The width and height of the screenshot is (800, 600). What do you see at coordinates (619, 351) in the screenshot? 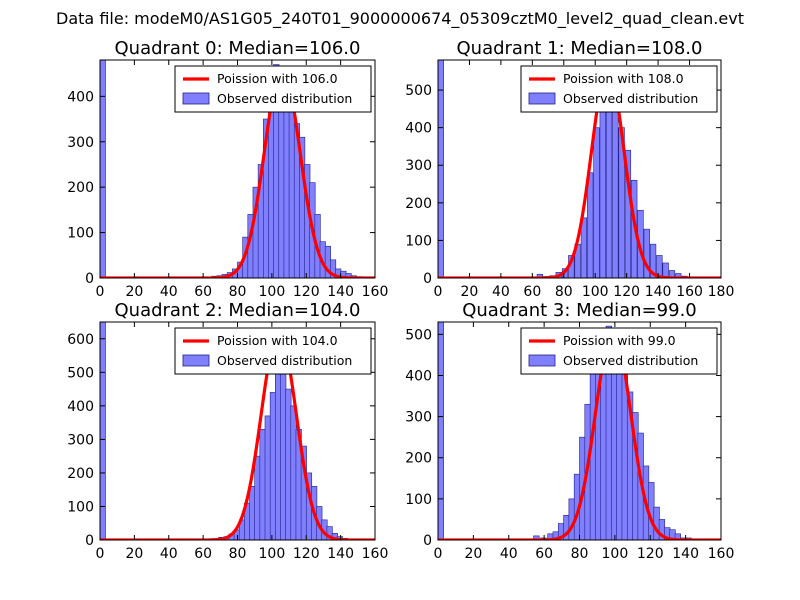
I see `legend: Poission with 99.0 Observed distribution` at bounding box center [619, 351].